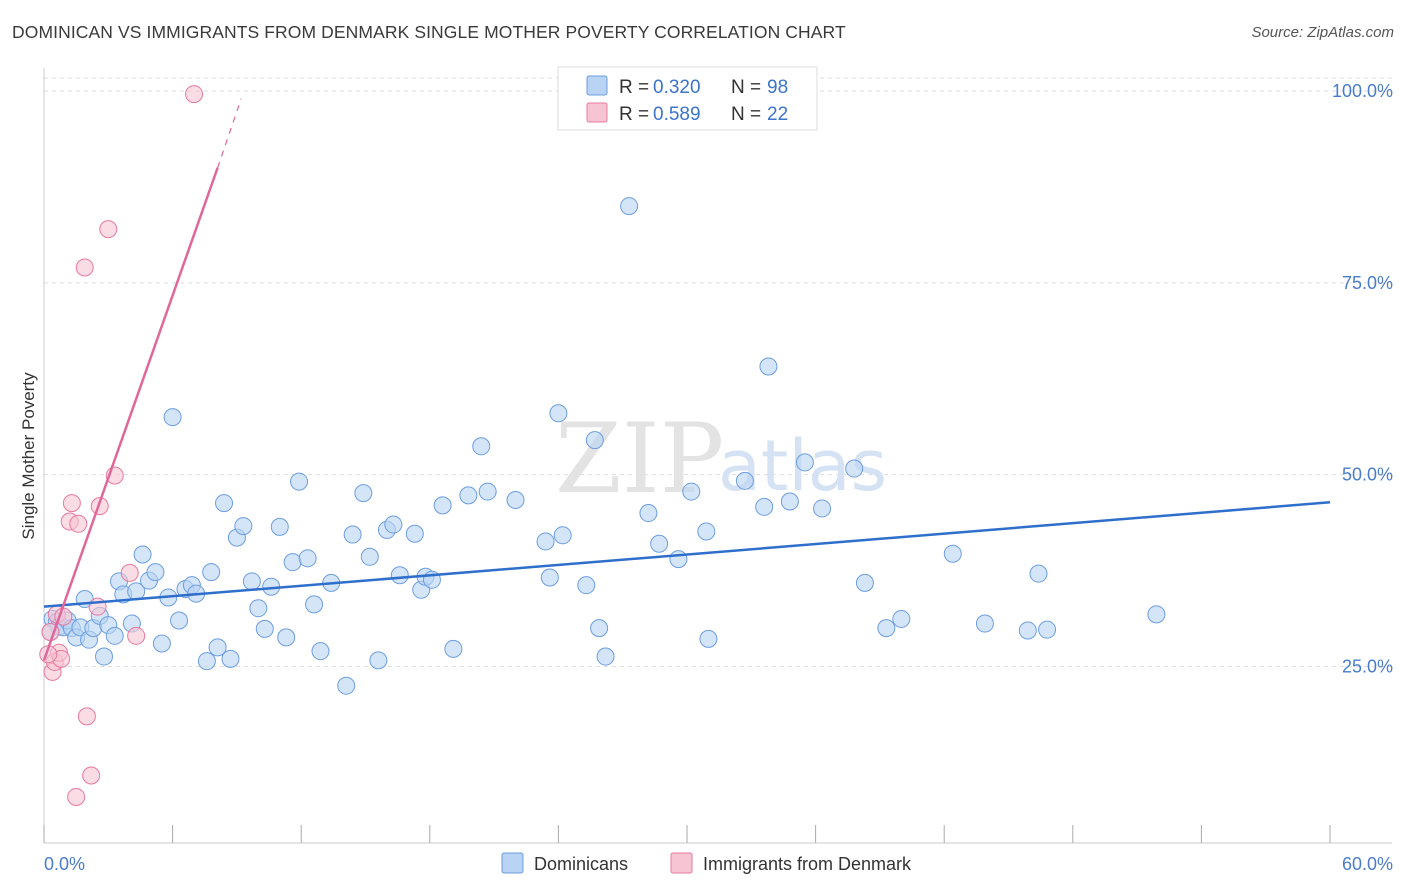  I want to click on denmark-points, so click(121, 445).